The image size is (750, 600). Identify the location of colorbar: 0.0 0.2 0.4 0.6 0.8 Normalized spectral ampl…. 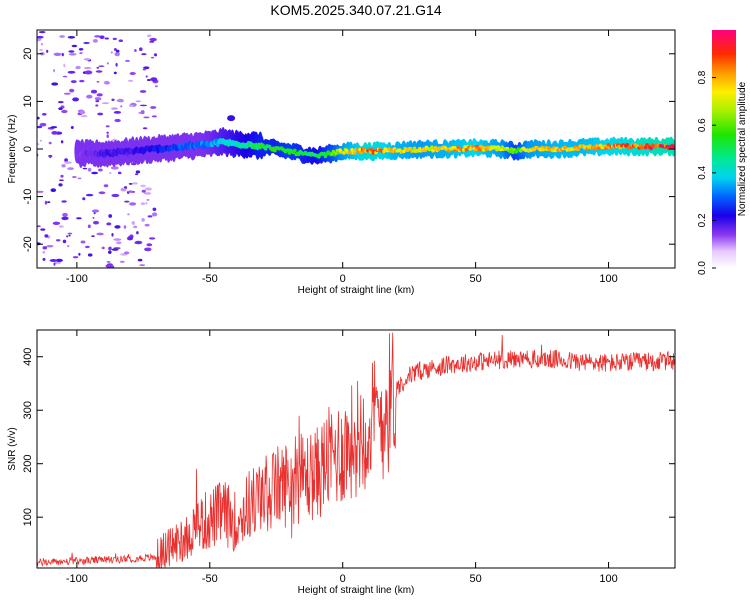
(722, 152).